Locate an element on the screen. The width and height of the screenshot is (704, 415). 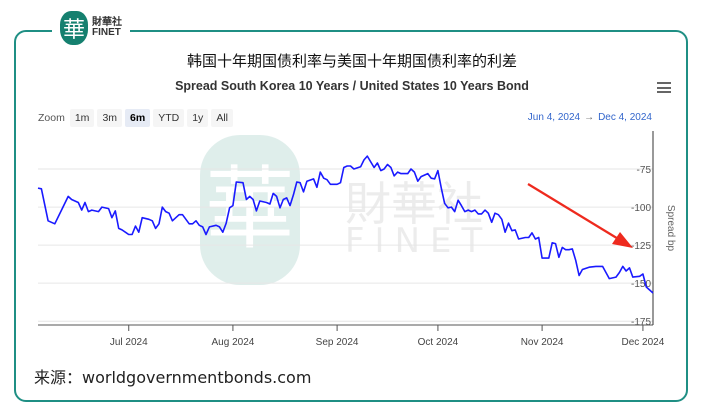
watermark-glyph: 華 is located at coordinates (250, 209).